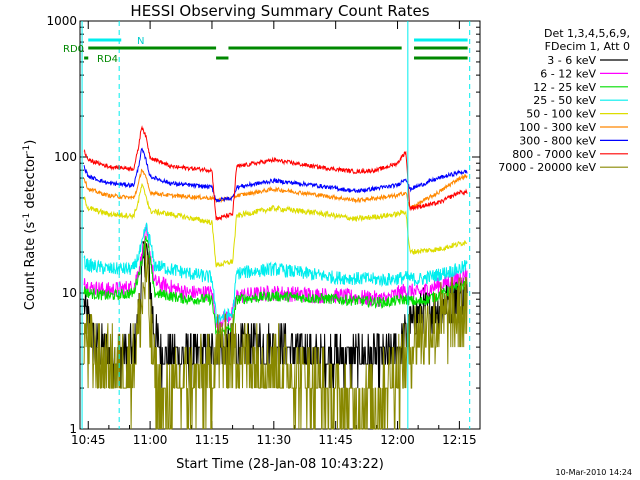 The height and width of the screenshot is (480, 640). Describe the element at coordinates (547, 167) in the screenshot. I see `legend-label-8: 7000 - 20000 keV` at that location.